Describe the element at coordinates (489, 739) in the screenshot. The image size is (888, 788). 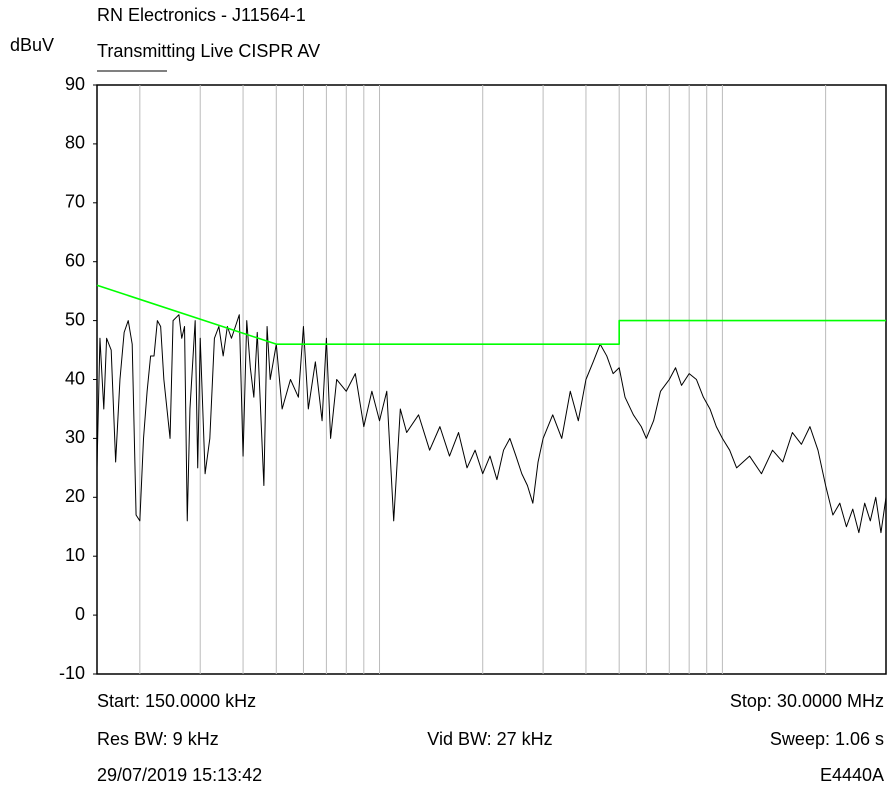
I see `footer-text: Vid BW: 27 kHz` at that location.